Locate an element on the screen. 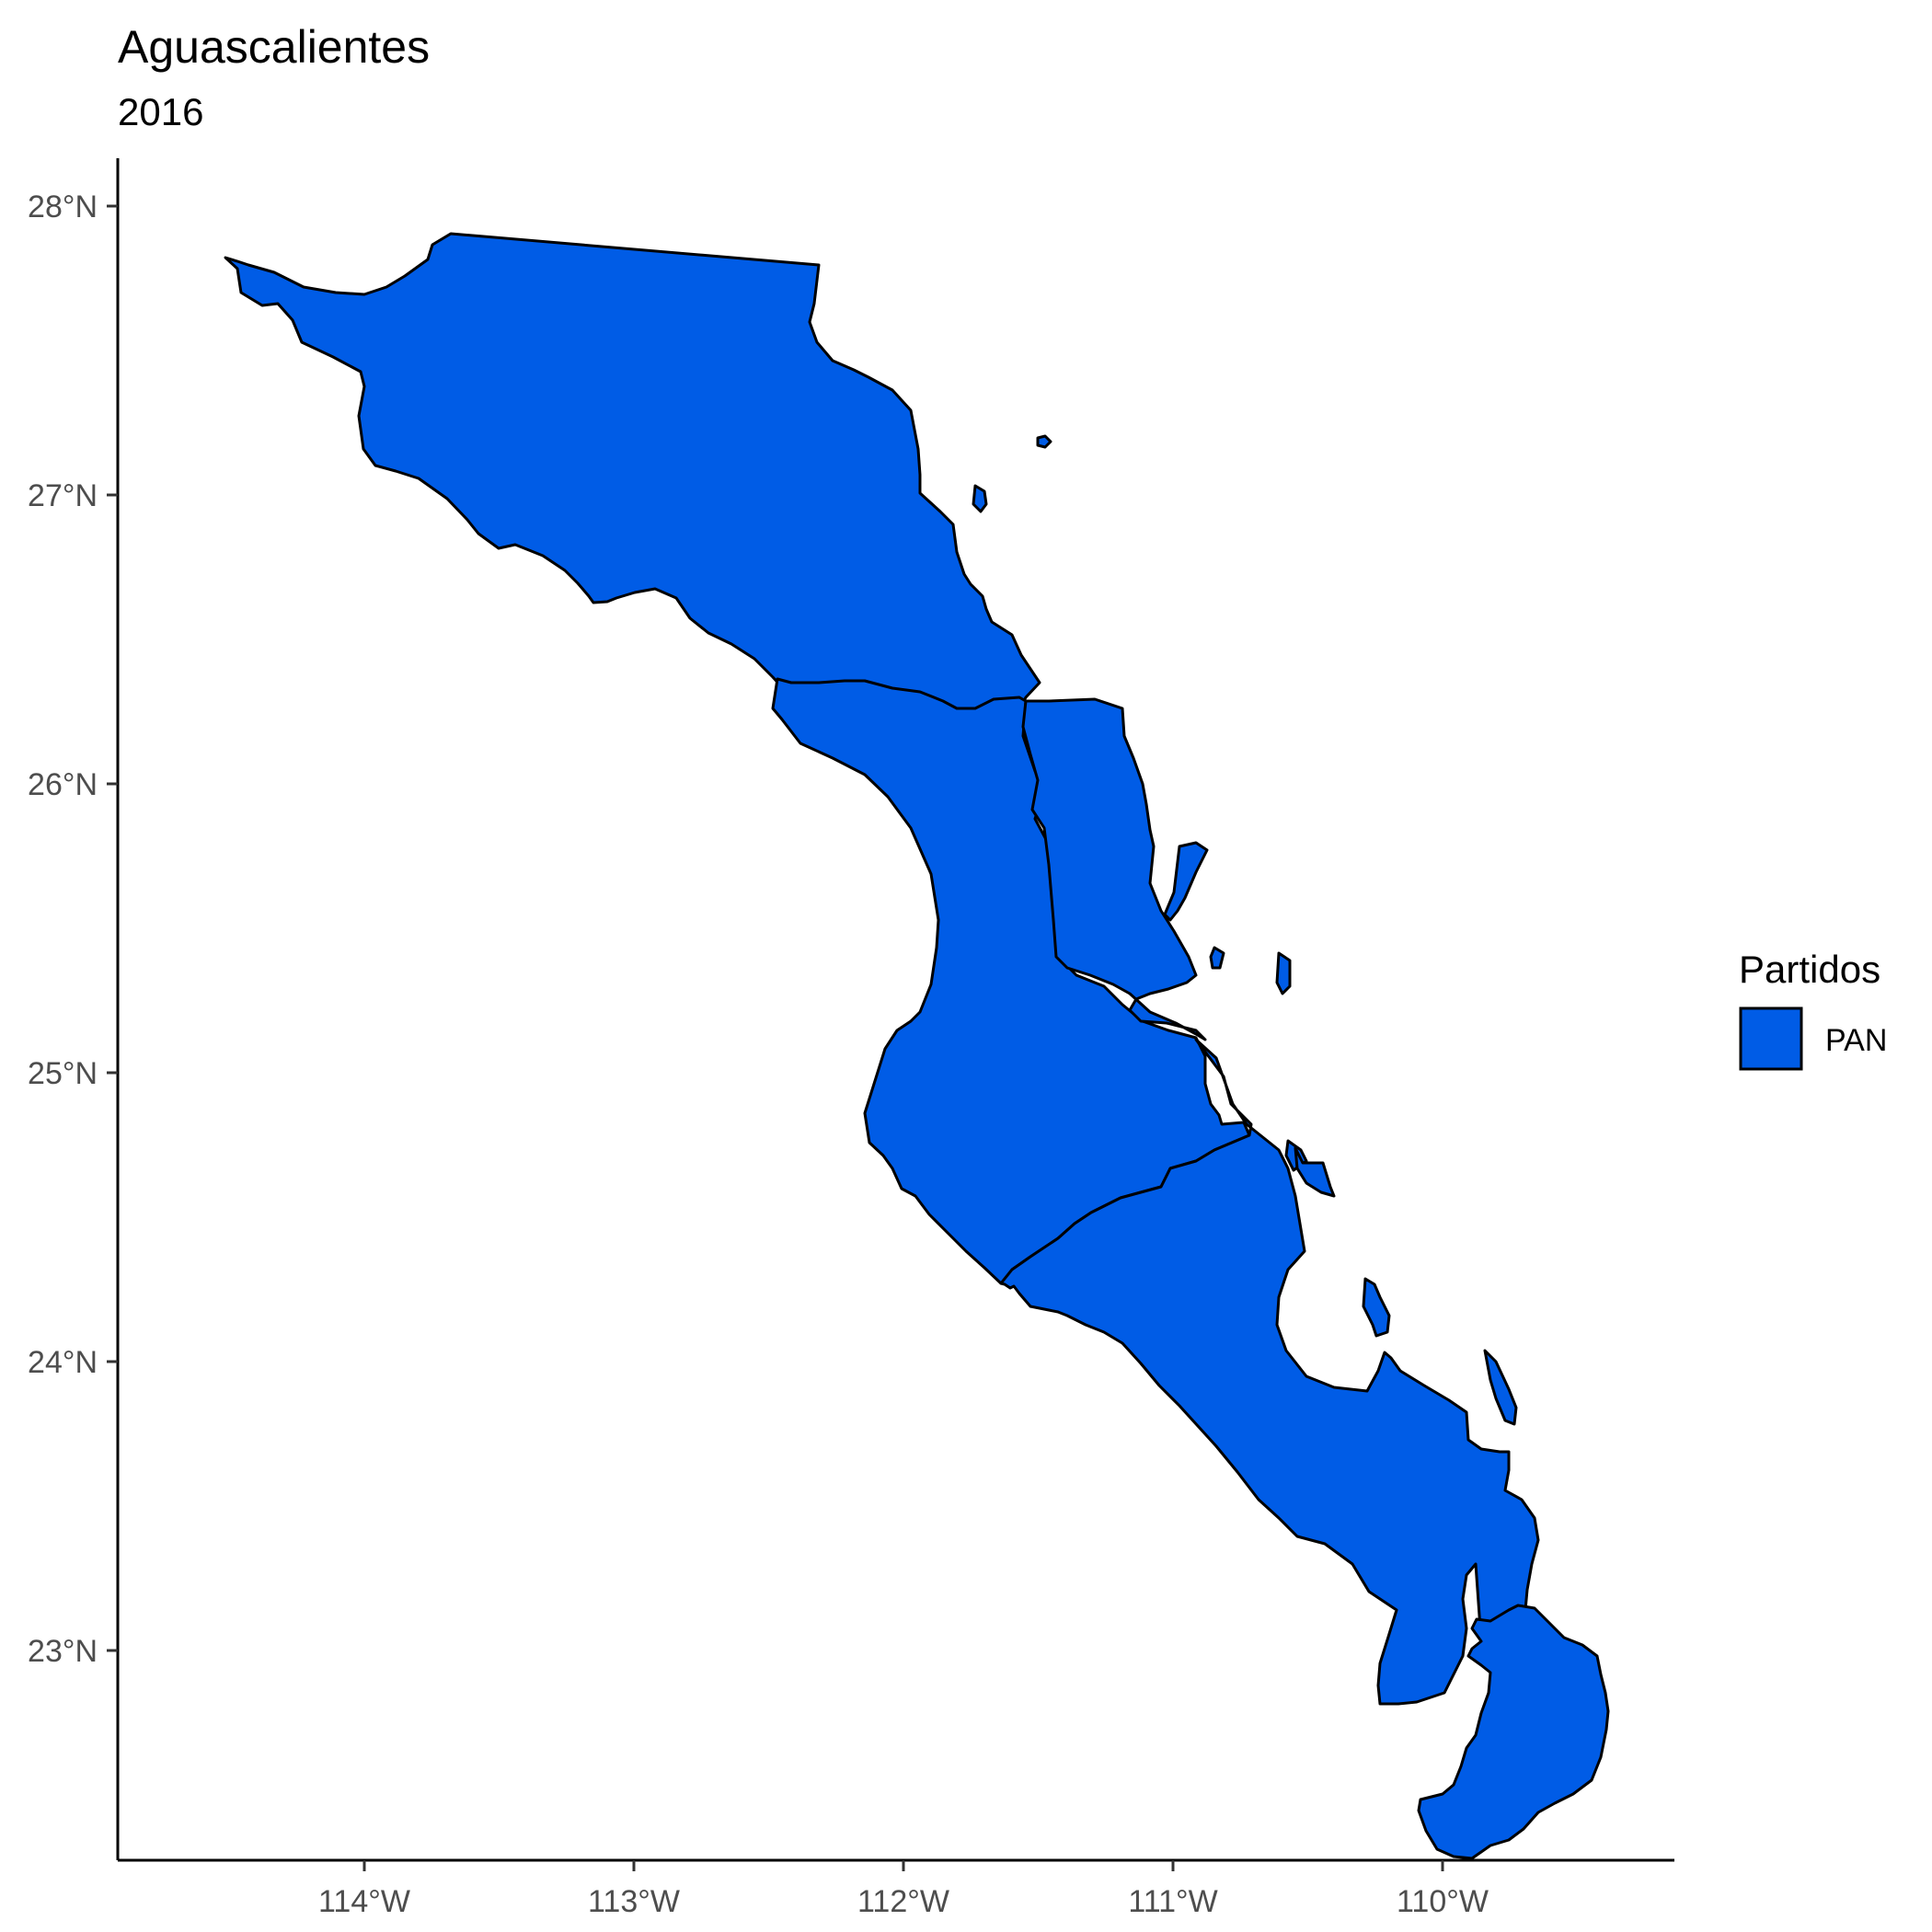 The image size is (1932, 1932). legend-title: Partidos is located at coordinates (1809, 970).